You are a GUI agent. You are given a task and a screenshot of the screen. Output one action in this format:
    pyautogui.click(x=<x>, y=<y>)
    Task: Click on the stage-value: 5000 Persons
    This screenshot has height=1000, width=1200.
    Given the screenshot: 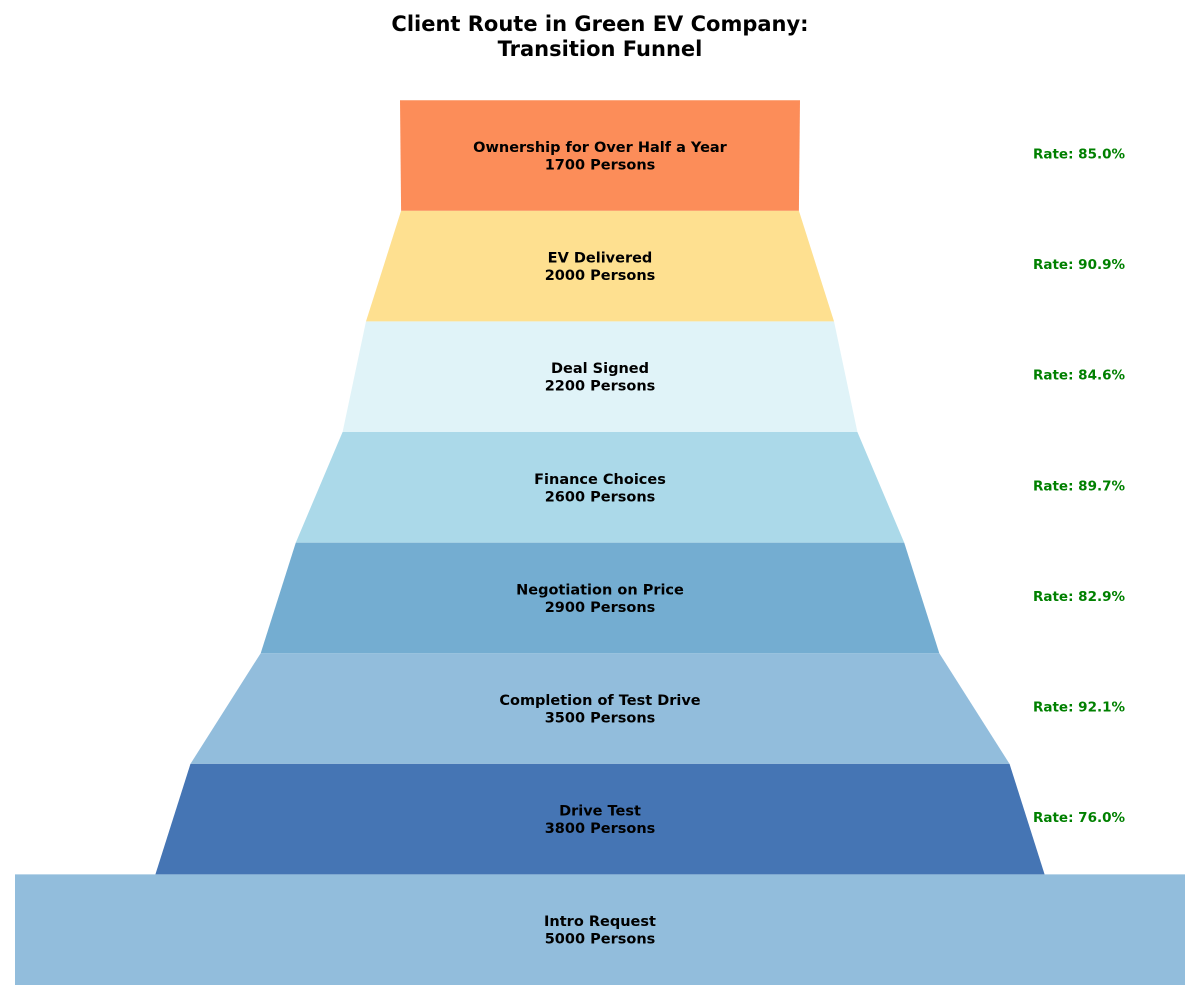 What is the action you would take?
    pyautogui.click(x=600, y=940)
    